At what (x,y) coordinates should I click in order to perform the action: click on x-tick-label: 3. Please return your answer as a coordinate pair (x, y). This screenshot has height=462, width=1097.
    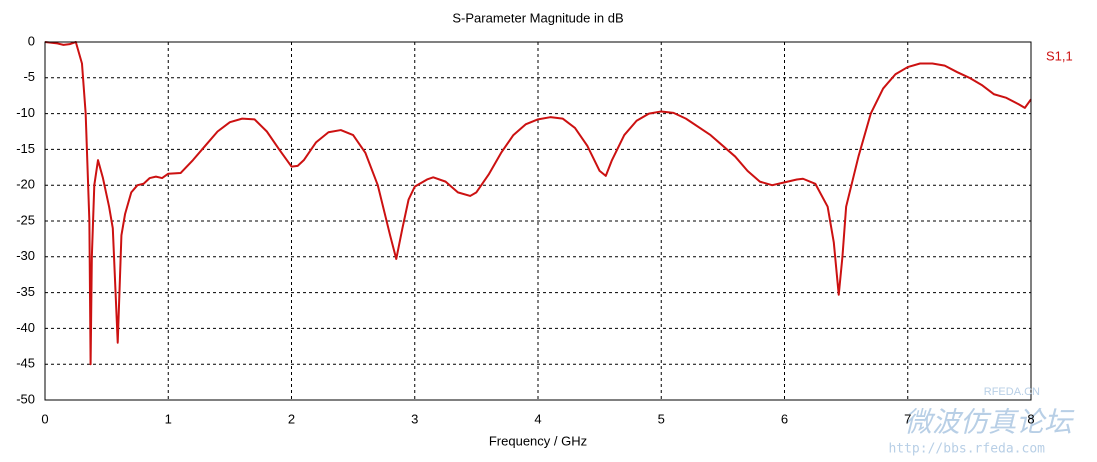
    Looking at the image, I should click on (414, 418).